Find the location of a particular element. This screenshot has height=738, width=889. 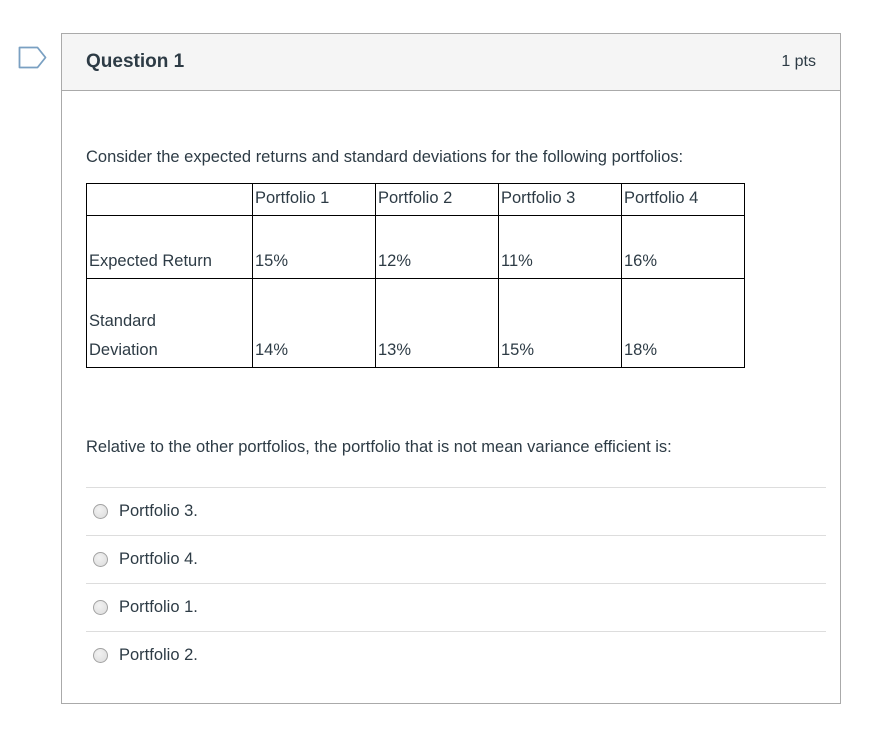

option-label: Portfolio 1. is located at coordinates (158, 607).